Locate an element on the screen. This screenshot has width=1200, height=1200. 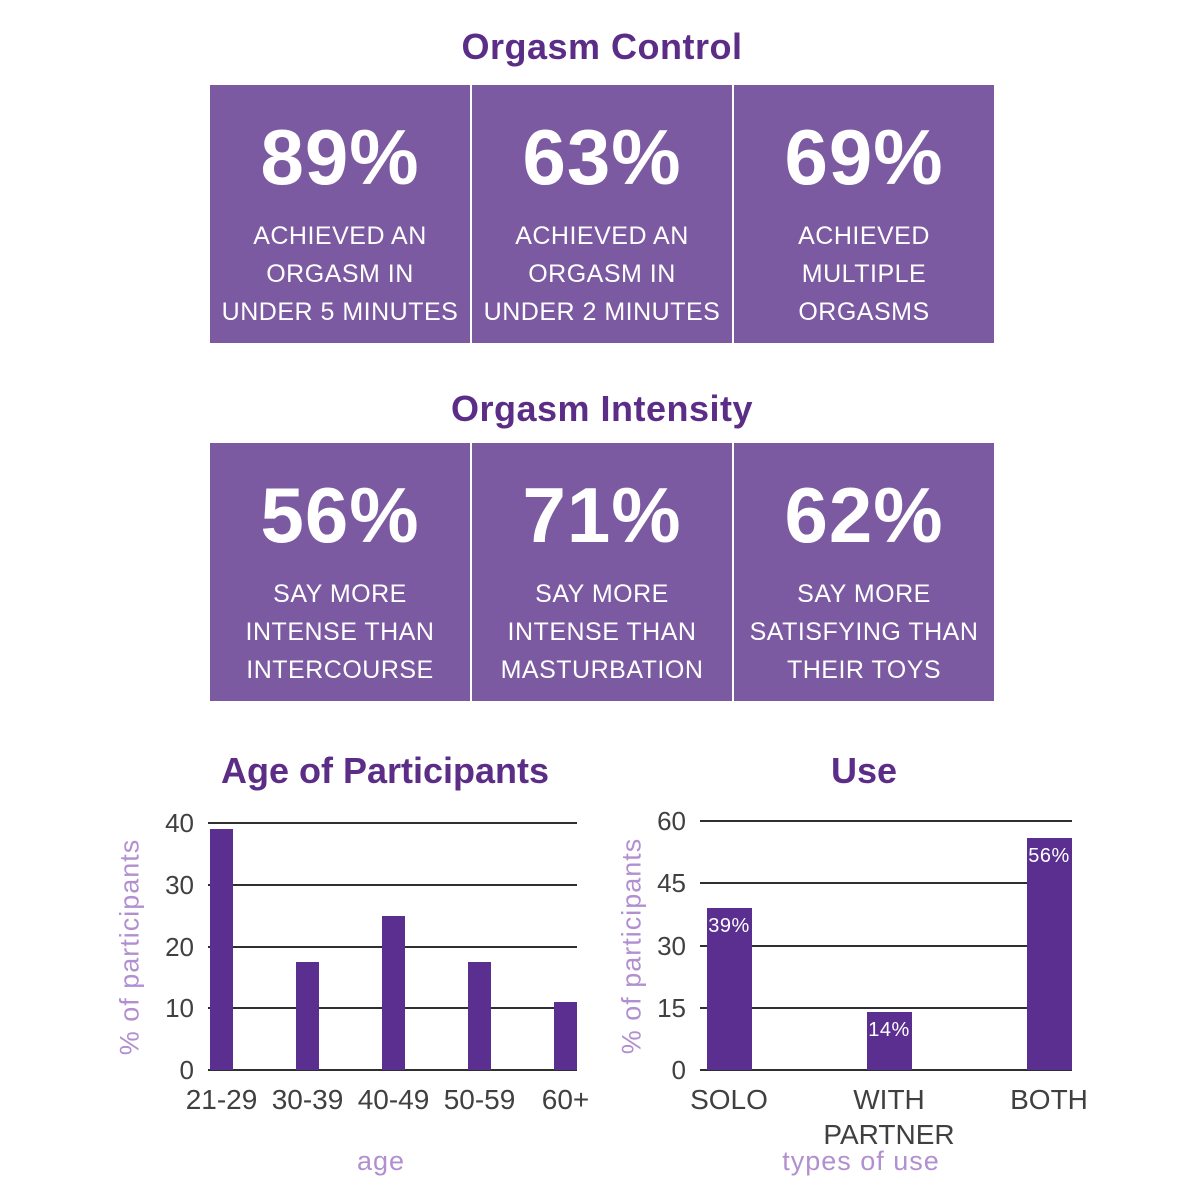
x-category-label: SOLO is located at coordinates (729, 1099).